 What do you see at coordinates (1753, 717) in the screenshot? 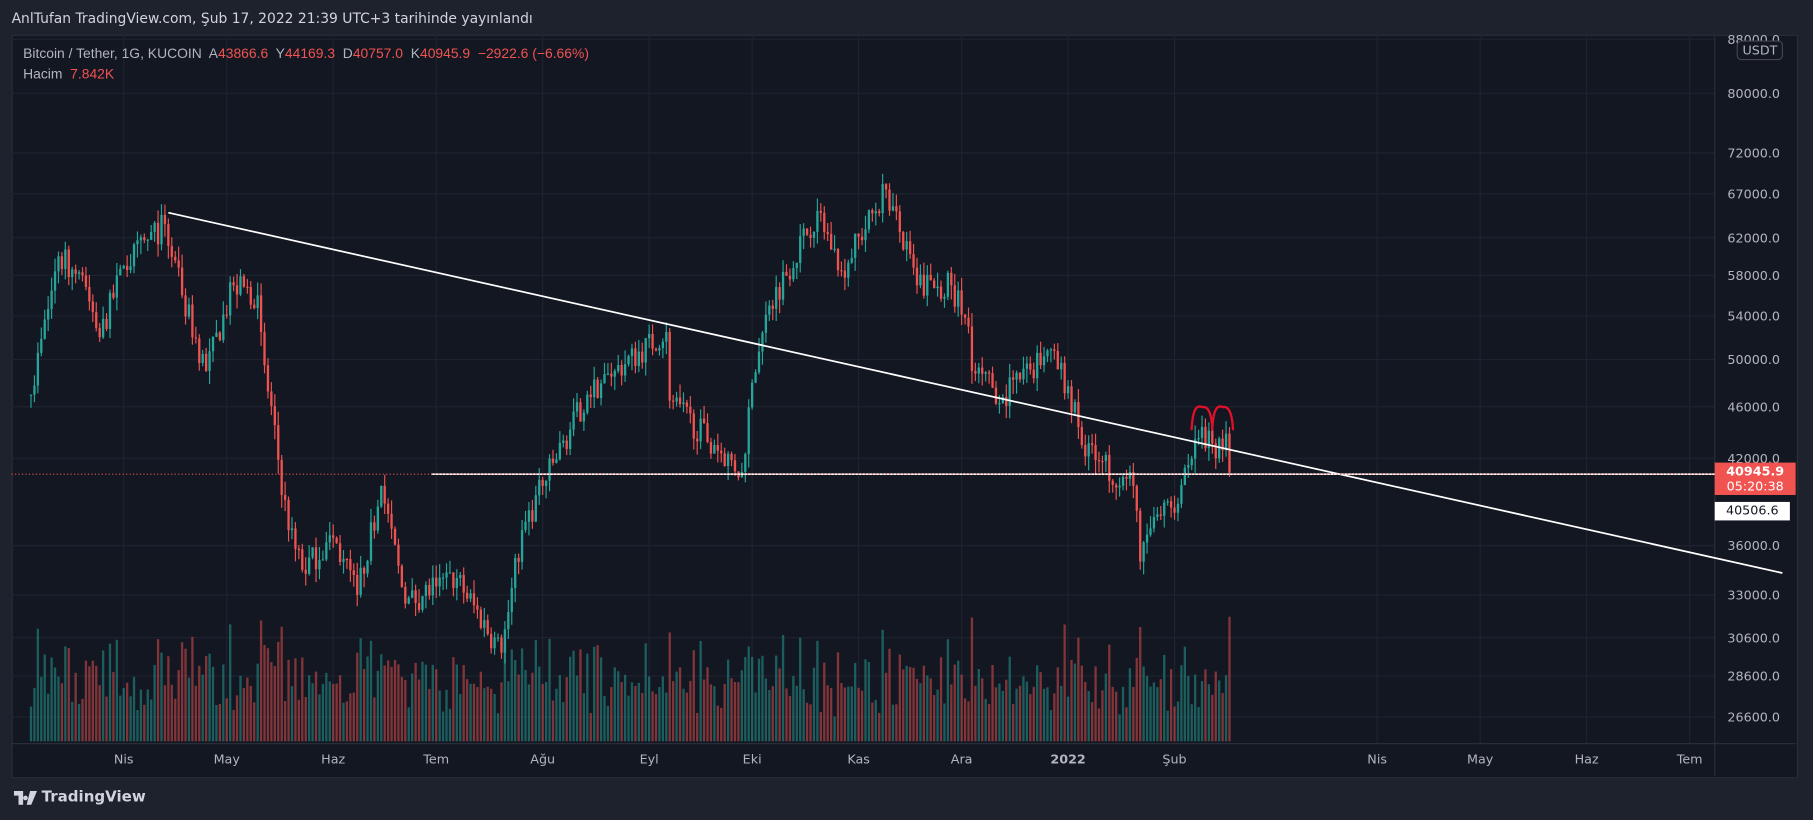
I see `price-tick-label: 26600.0` at bounding box center [1753, 717].